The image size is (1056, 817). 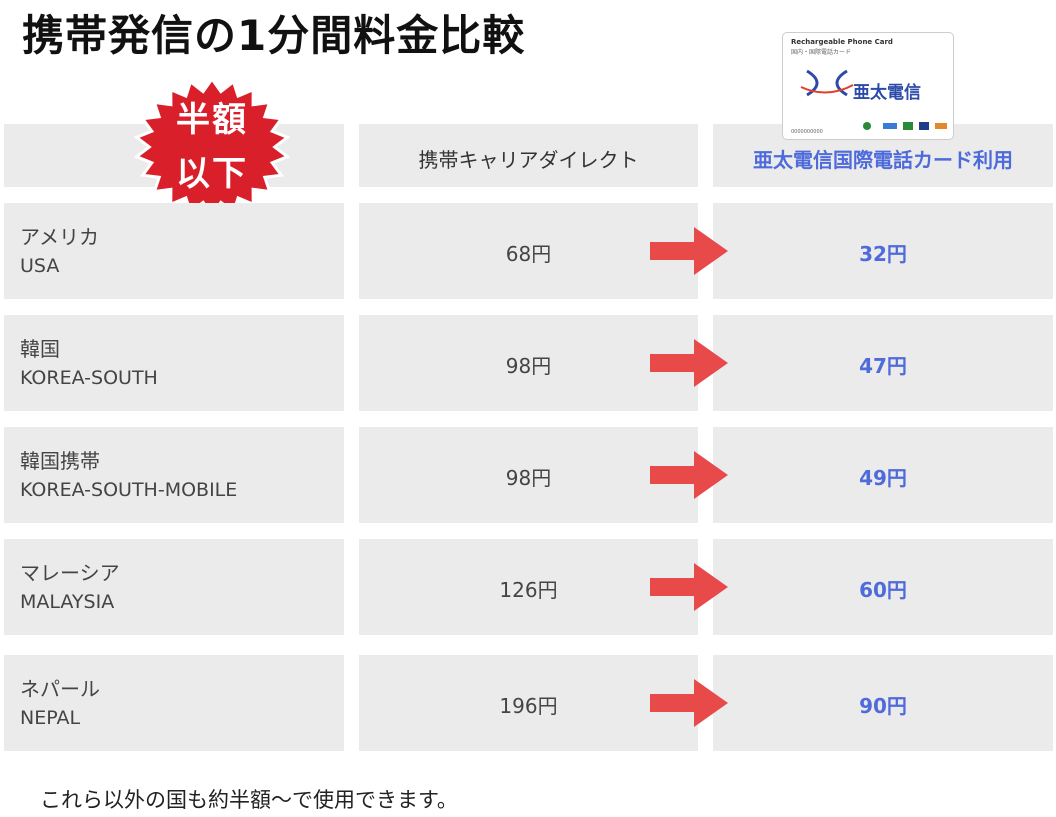 I want to click on badge-line2: 以下, so click(x=212, y=174).